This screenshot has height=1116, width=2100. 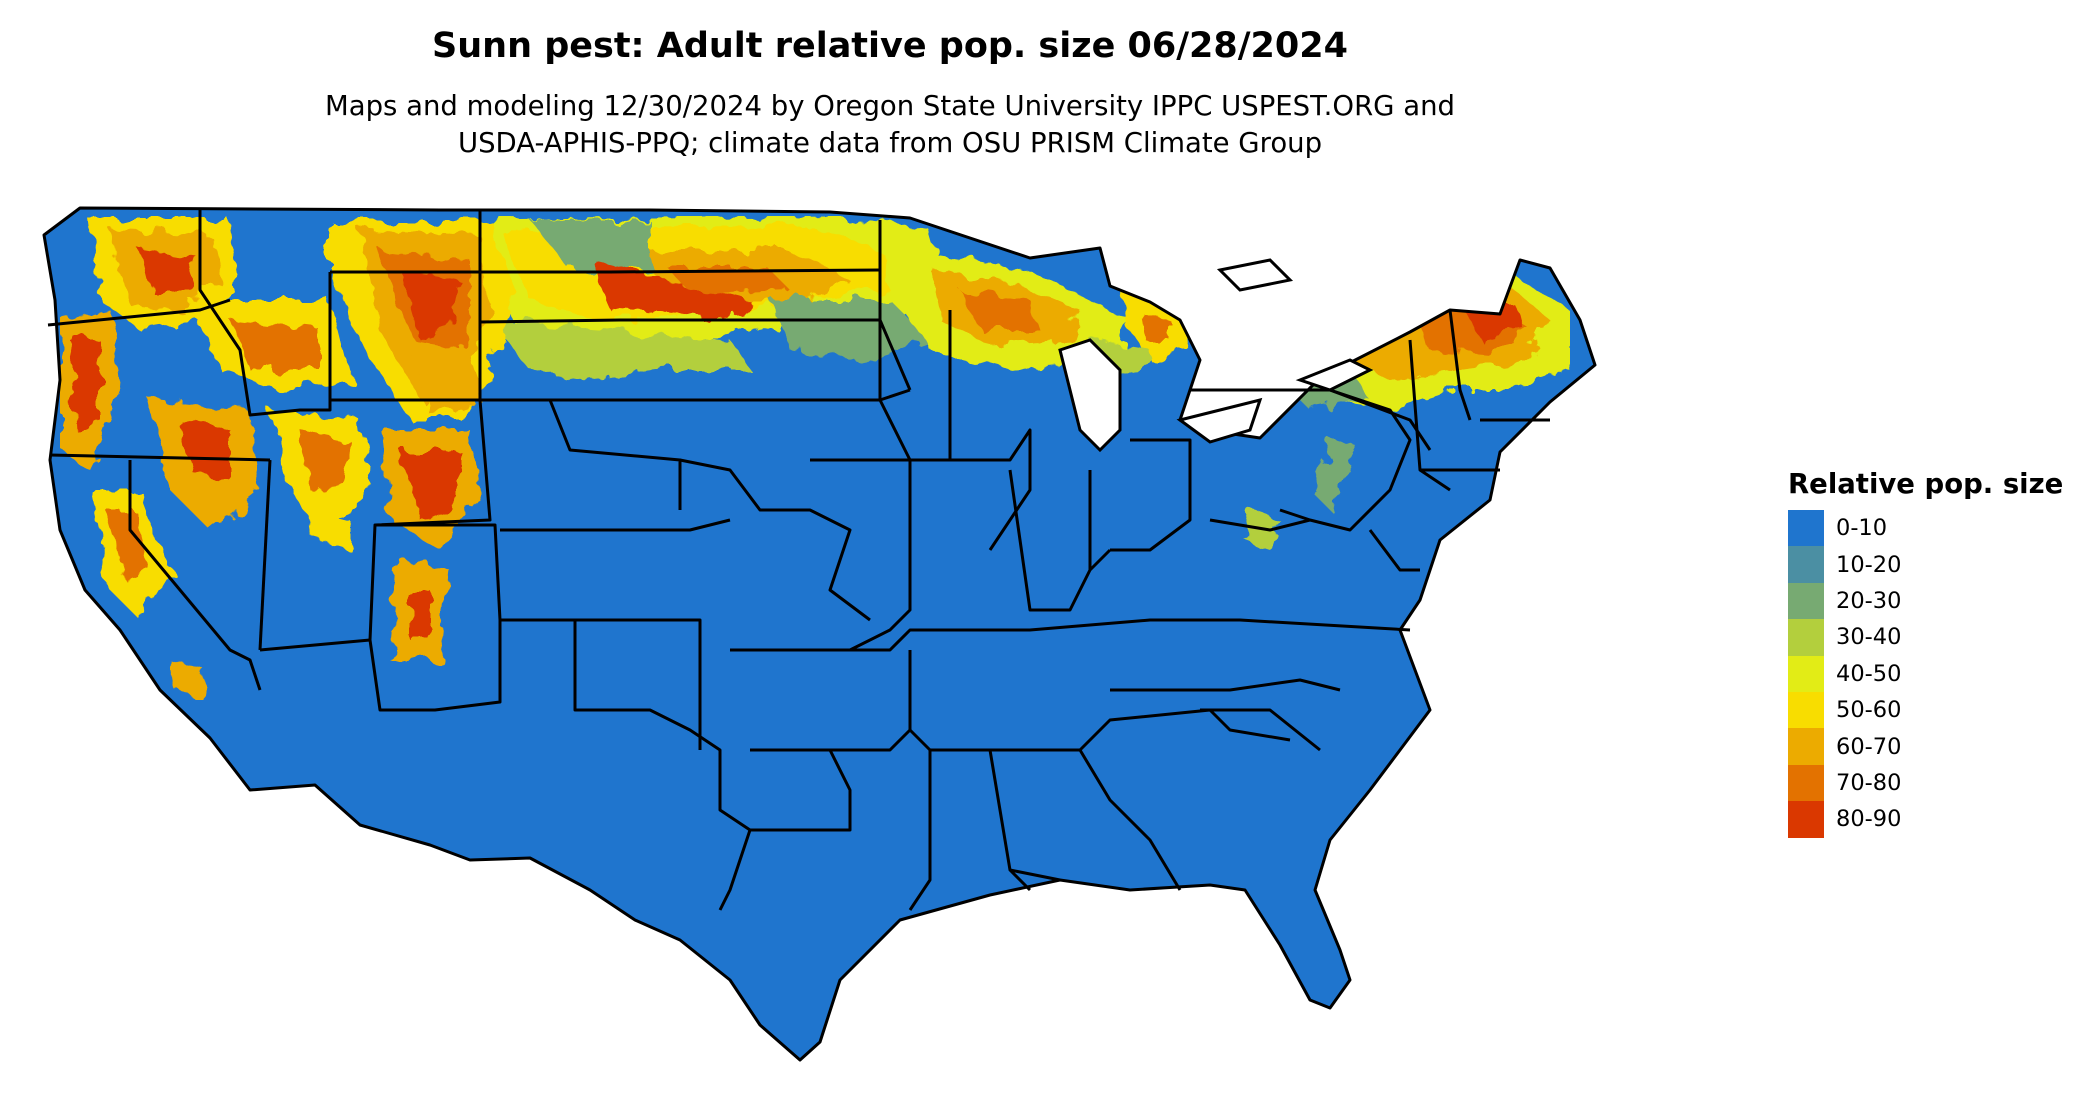 What do you see at coordinates (1869, 673) in the screenshot?
I see `legend-label: 40-50` at bounding box center [1869, 673].